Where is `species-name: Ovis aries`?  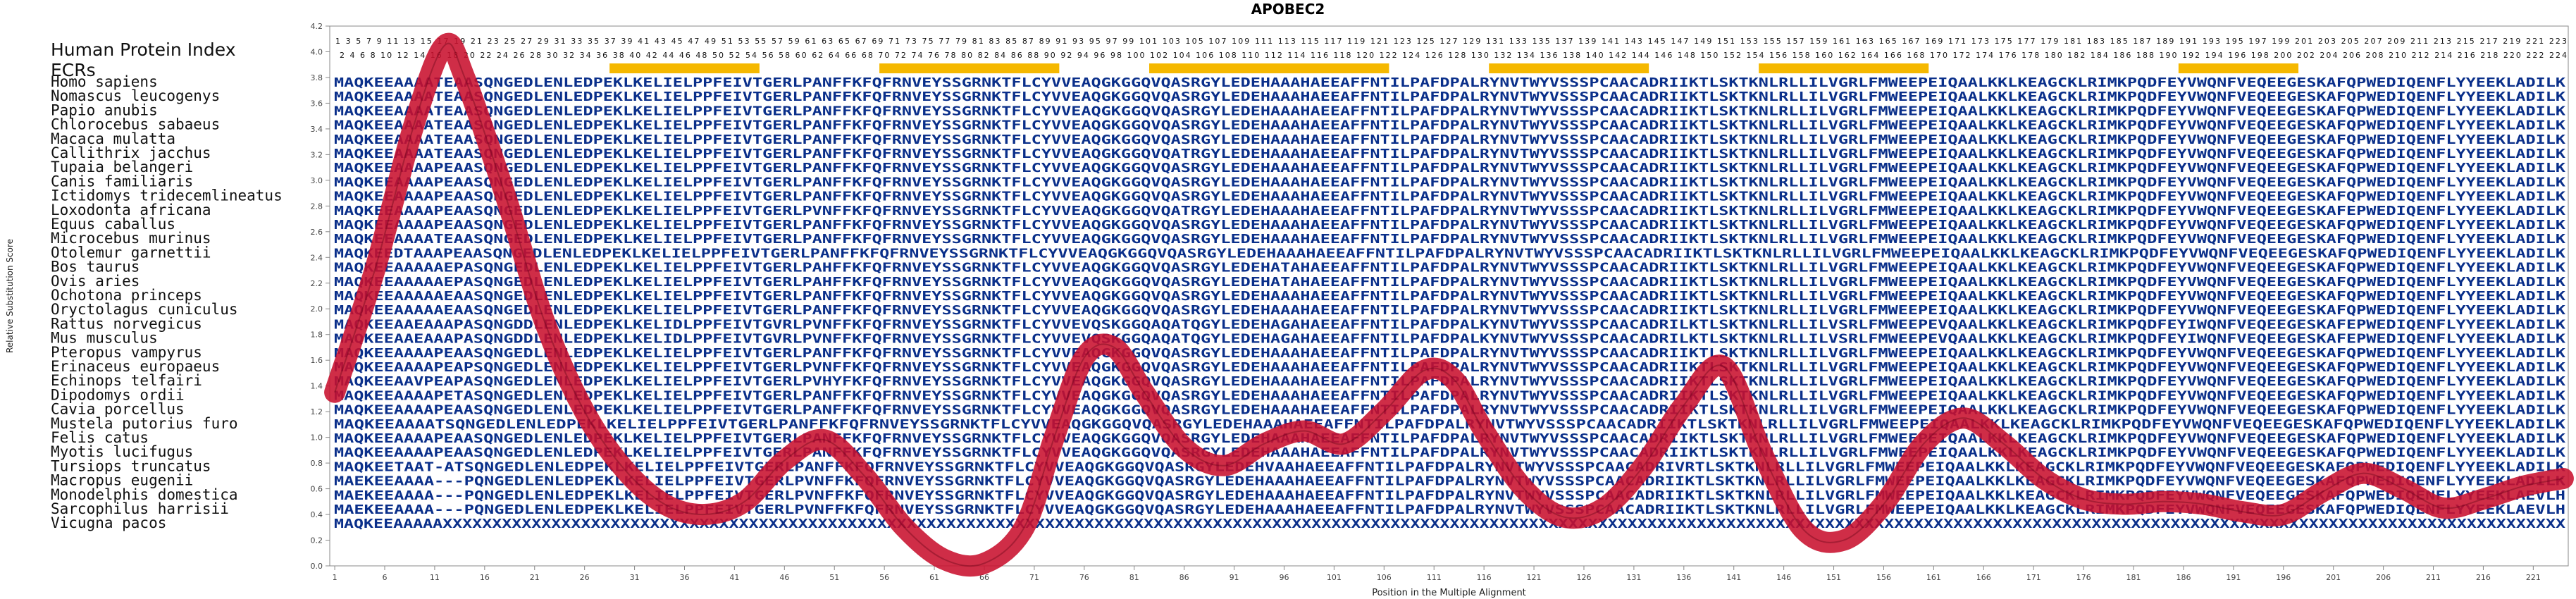
species-name: Ovis aries is located at coordinates (95, 281).